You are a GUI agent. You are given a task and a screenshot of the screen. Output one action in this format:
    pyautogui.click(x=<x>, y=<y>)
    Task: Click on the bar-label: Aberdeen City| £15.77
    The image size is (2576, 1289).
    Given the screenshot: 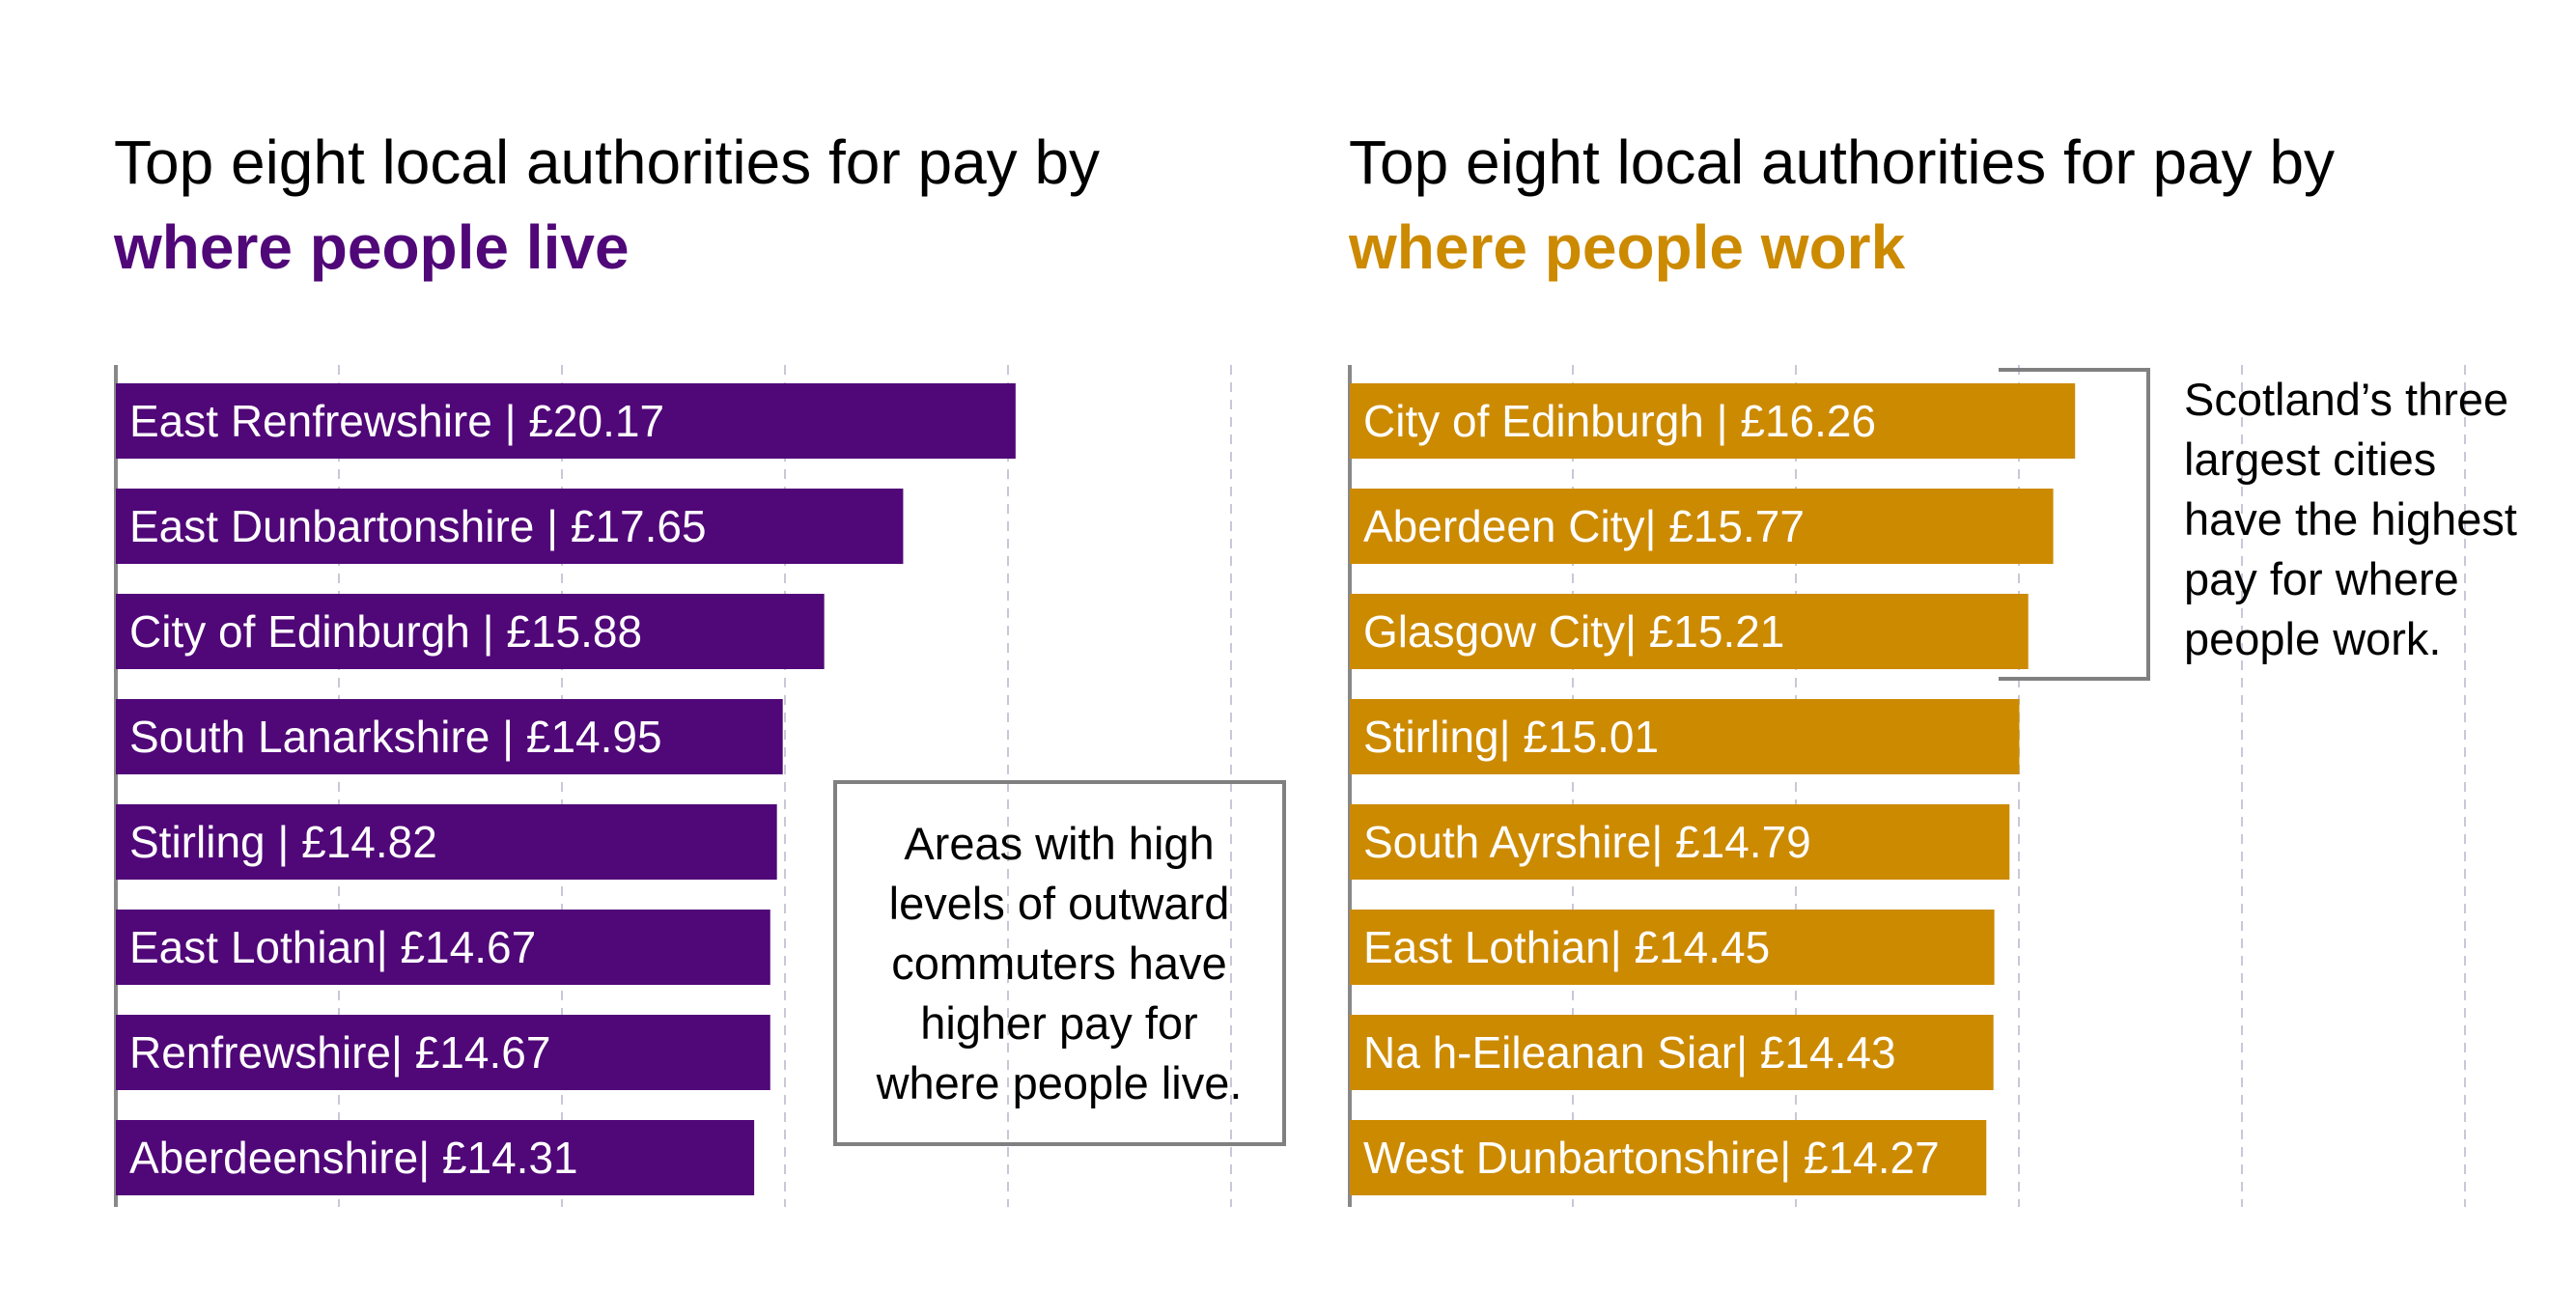 What is the action you would take?
    pyautogui.click(x=1584, y=526)
    